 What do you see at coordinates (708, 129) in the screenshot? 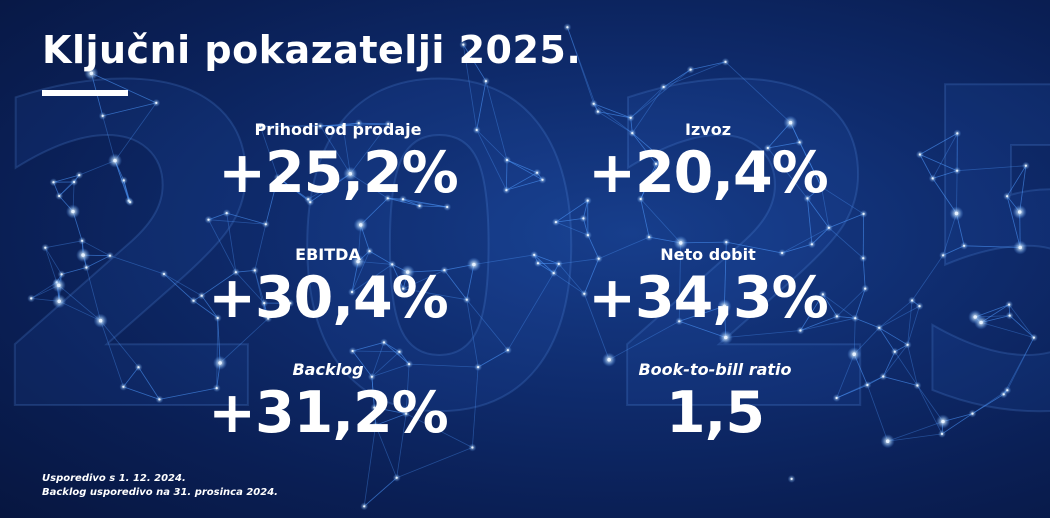
I see `metric-label: Izvoz` at bounding box center [708, 129].